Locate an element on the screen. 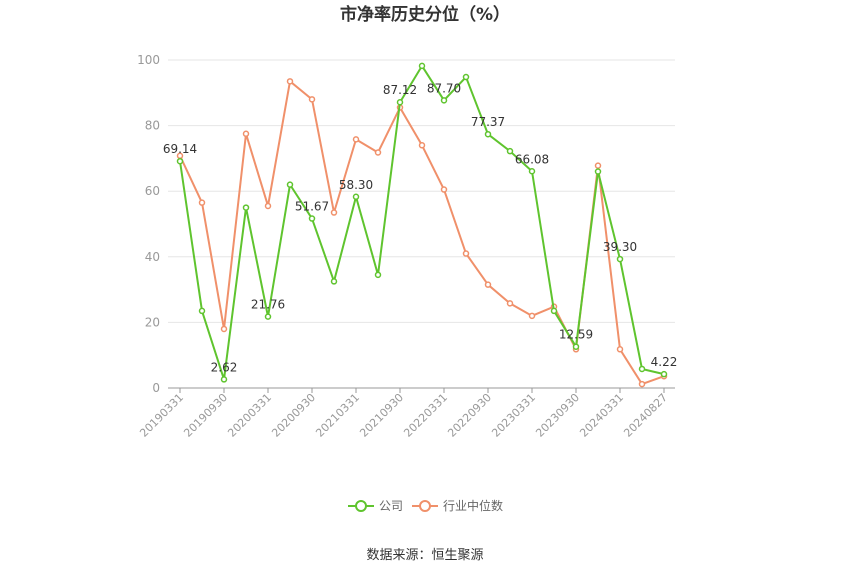 The width and height of the screenshot is (850, 575). data-label: 21.76 is located at coordinates (268, 305).